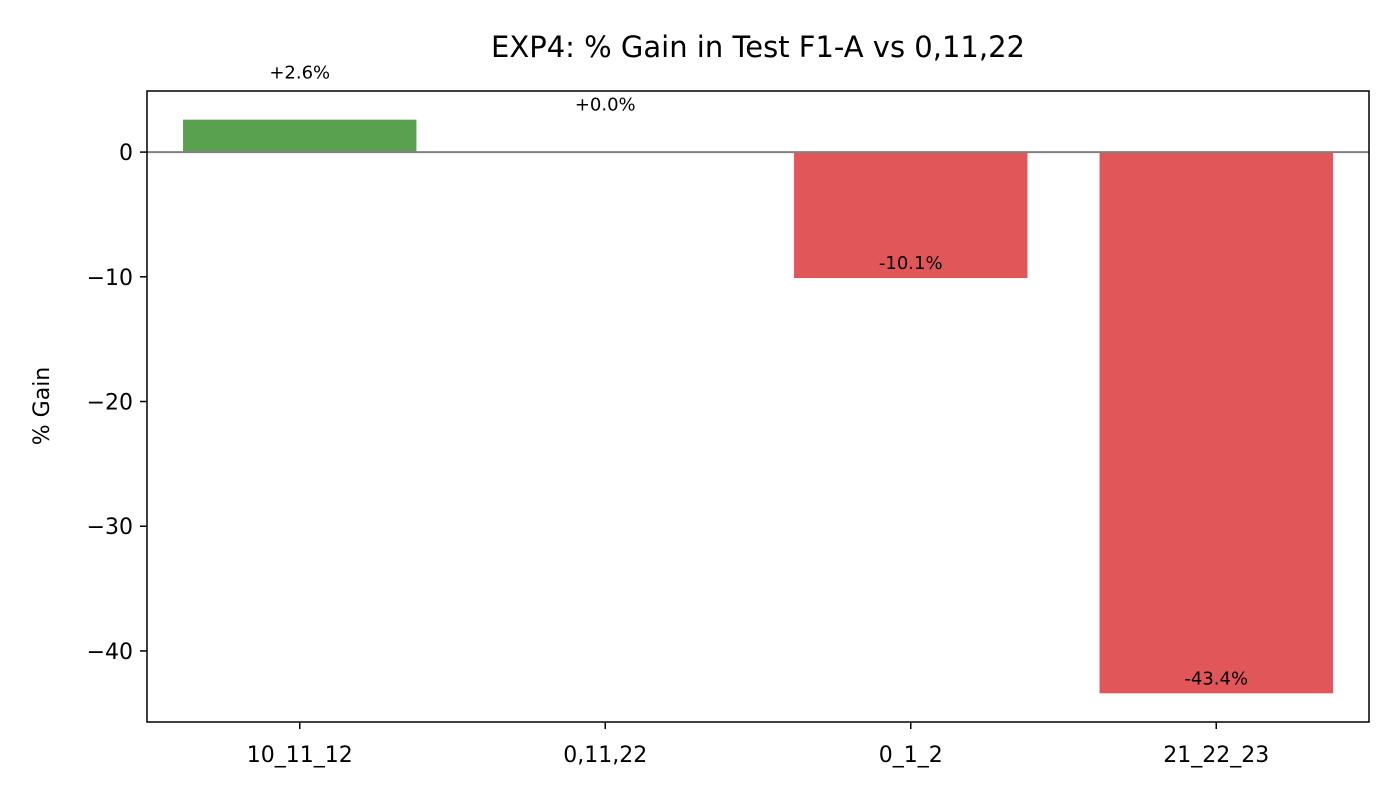 The height and width of the screenshot is (800, 1400). What do you see at coordinates (605, 105) in the screenshot?
I see `data-label-2: +0.0%` at bounding box center [605, 105].